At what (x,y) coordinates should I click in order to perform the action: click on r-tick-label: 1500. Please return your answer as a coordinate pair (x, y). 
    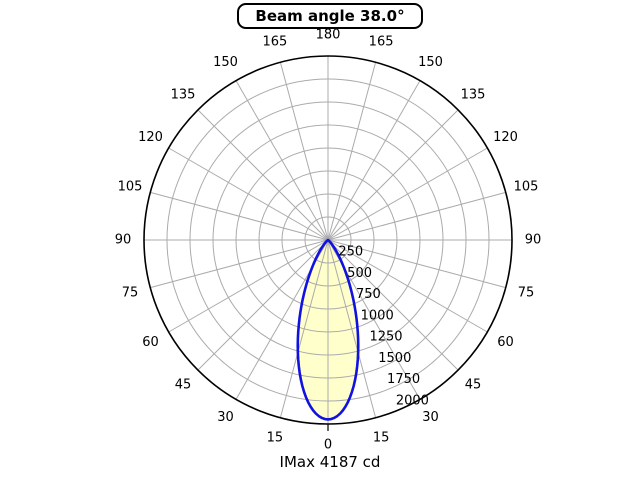
    Looking at the image, I should click on (394, 358).